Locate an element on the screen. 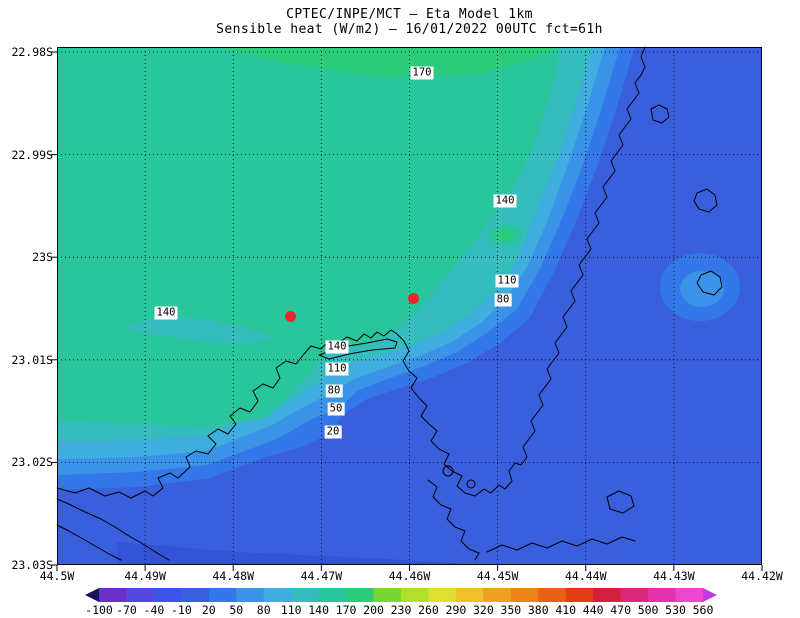  colorbar-tick-label: 500 is located at coordinates (648, 610).